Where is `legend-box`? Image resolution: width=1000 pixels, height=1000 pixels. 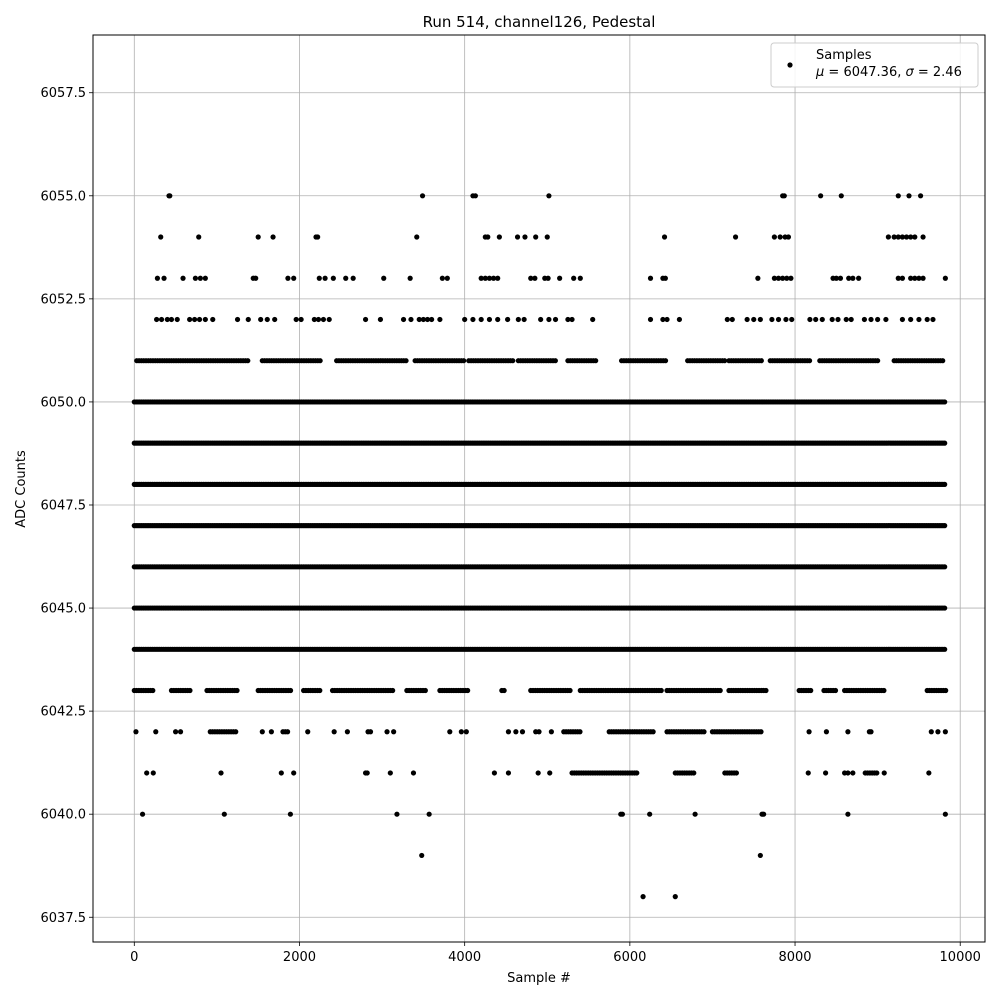
legend-box is located at coordinates (874, 65).